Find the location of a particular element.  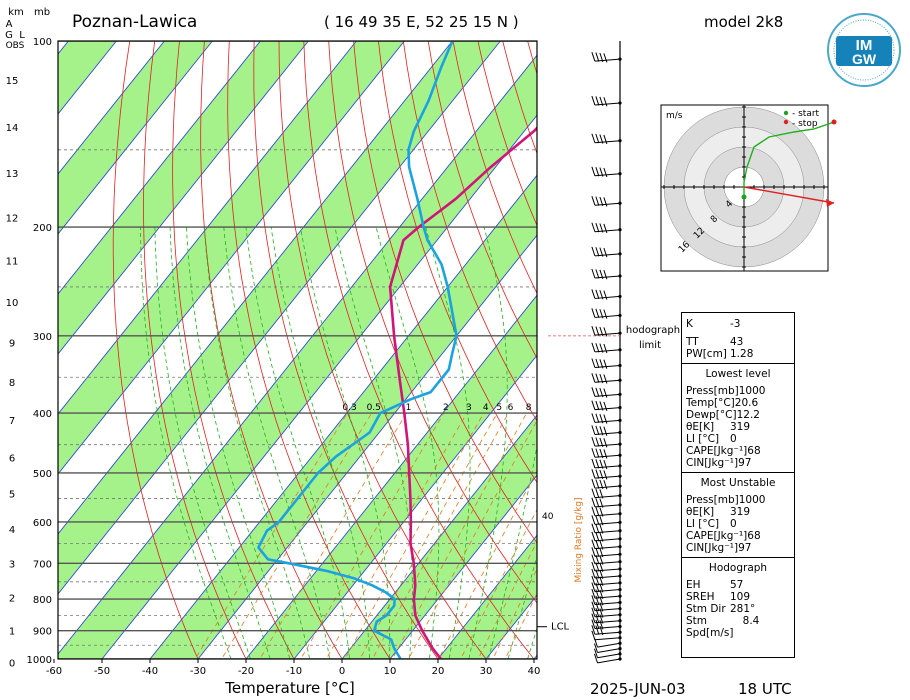

mu-value: 97 is located at coordinates (745, 548).